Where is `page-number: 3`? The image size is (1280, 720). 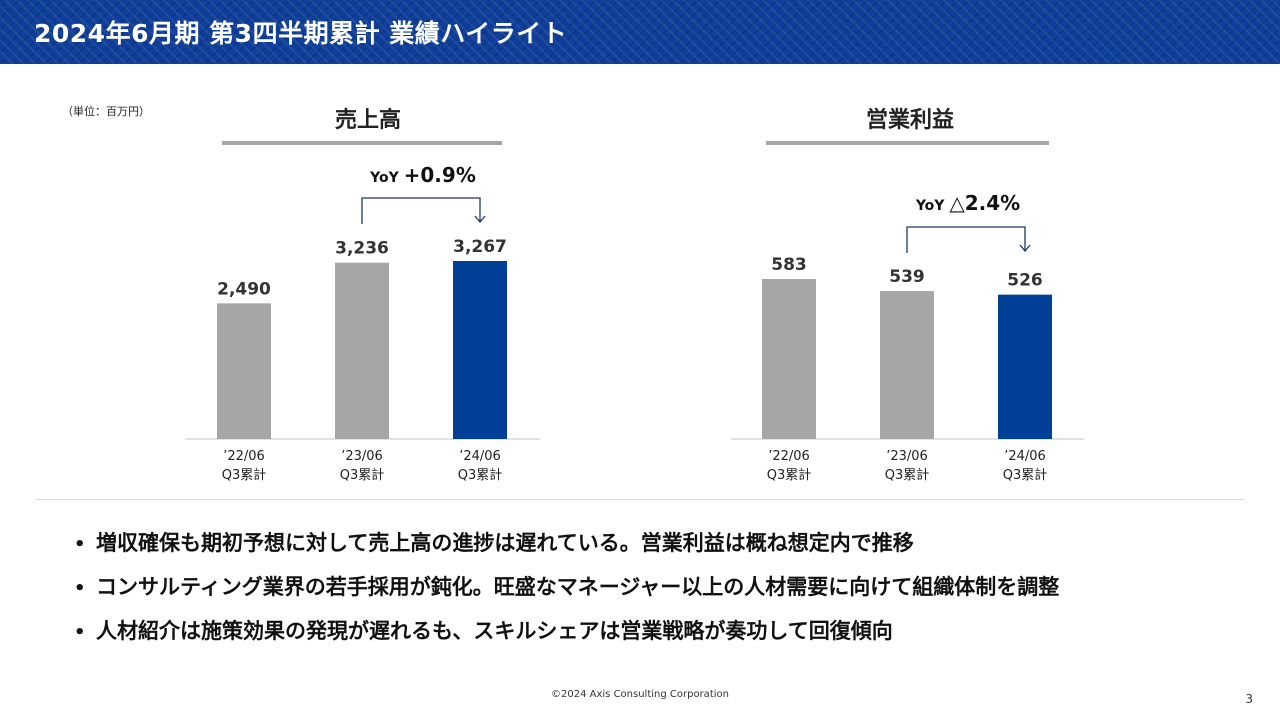
page-number: 3 is located at coordinates (1249, 699).